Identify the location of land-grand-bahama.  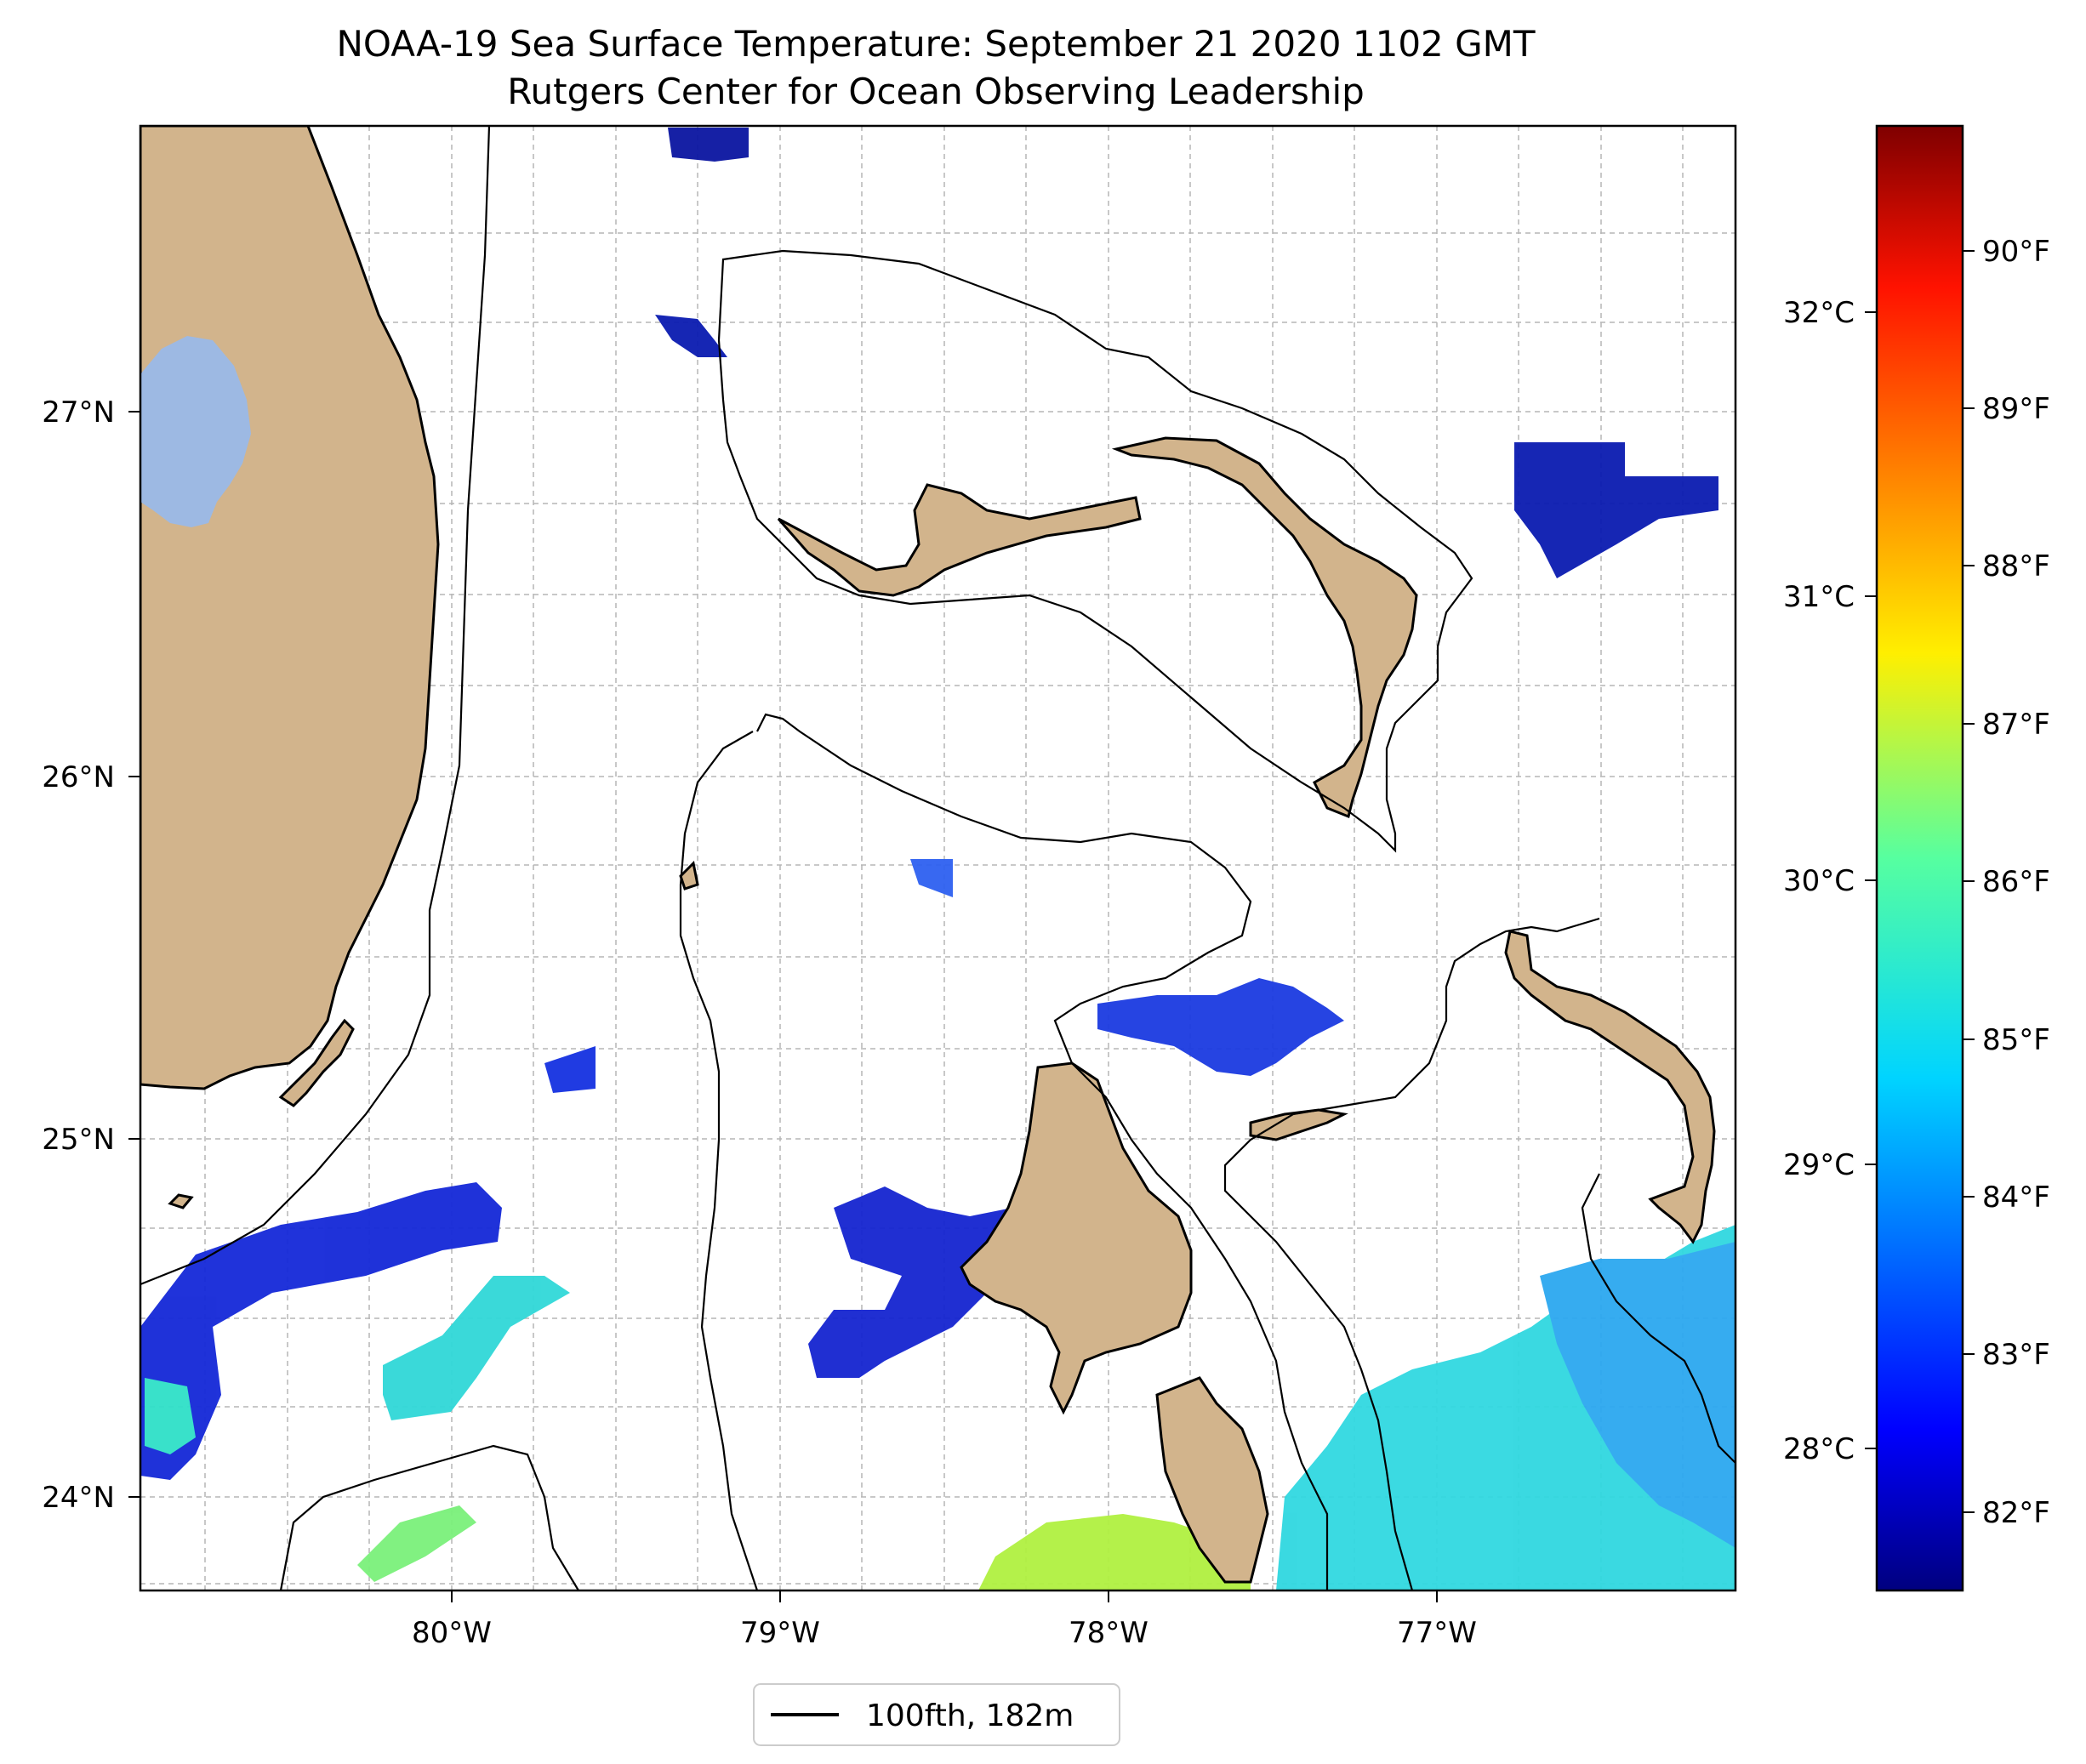
(959, 540).